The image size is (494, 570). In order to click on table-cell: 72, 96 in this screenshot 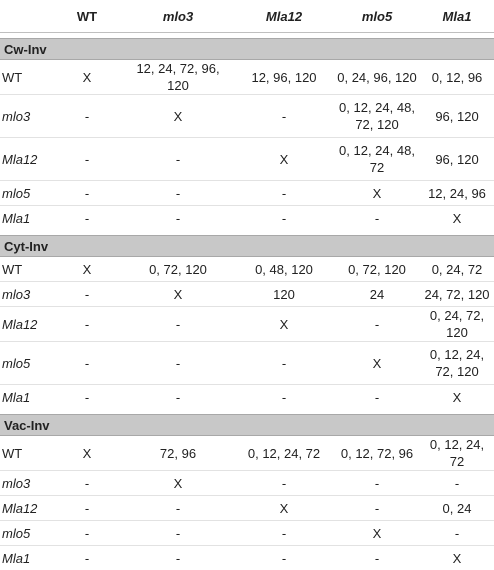, I will do `click(178, 453)`.